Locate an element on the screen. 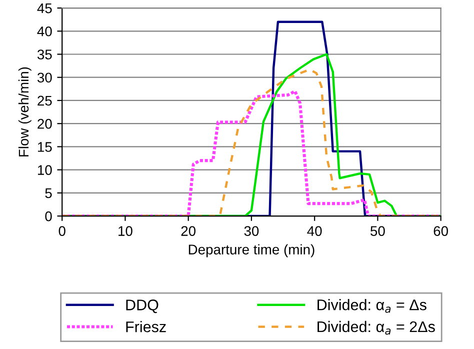 This screenshot has height=349, width=474. y-axis-title: Flow (veh/min) is located at coordinates (25, 111).